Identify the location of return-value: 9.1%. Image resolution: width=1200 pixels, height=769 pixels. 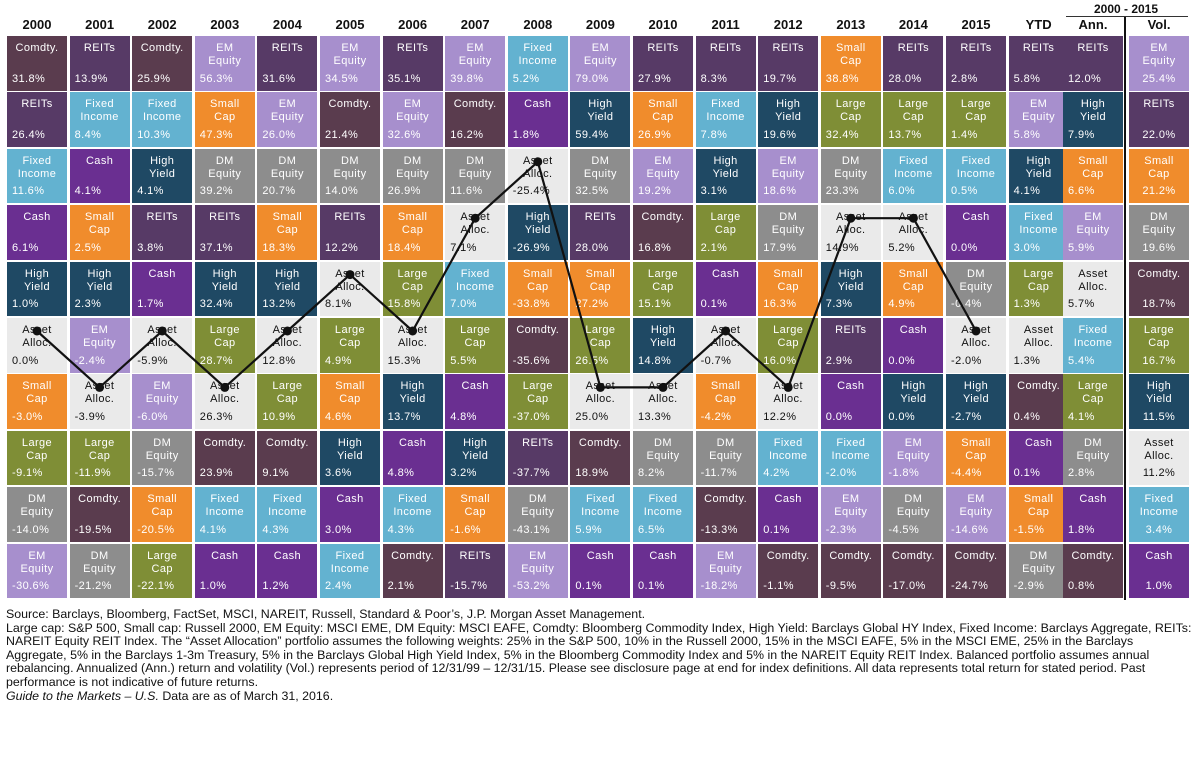
(276, 473).